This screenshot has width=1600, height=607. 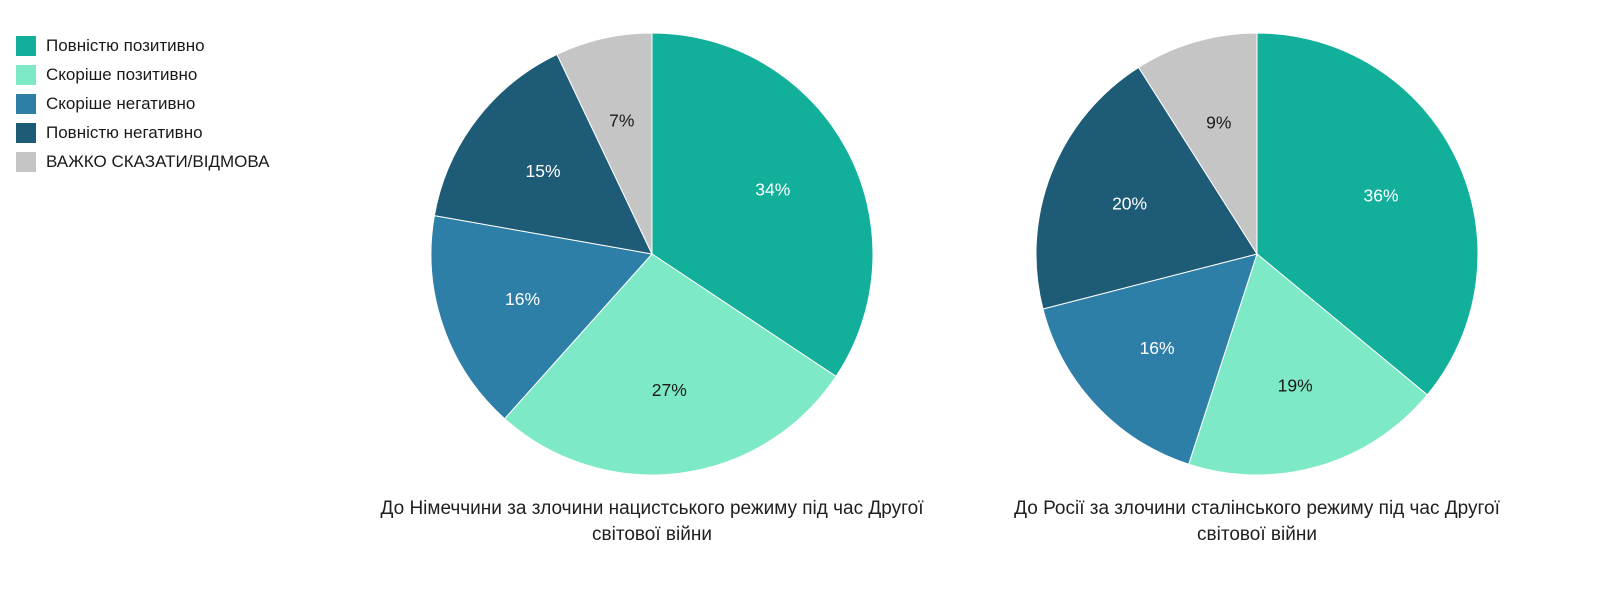 I want to click on legend-label: Скоріше позитивно, so click(x=122, y=74).